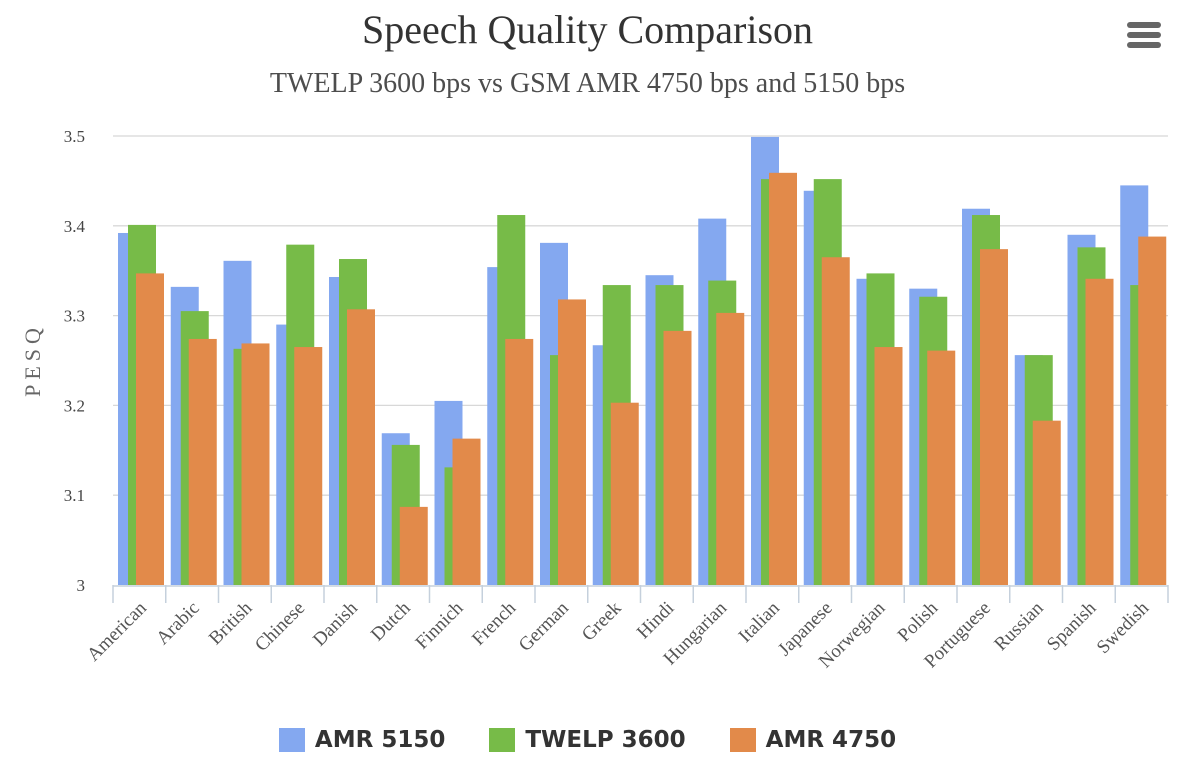  What do you see at coordinates (202, 461) in the screenshot?
I see `bar-amr-4750-arabic` at bounding box center [202, 461].